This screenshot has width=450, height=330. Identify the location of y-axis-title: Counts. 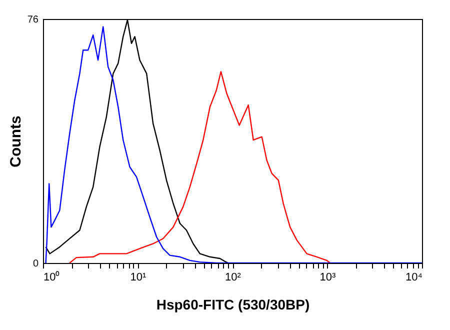
(15, 142).